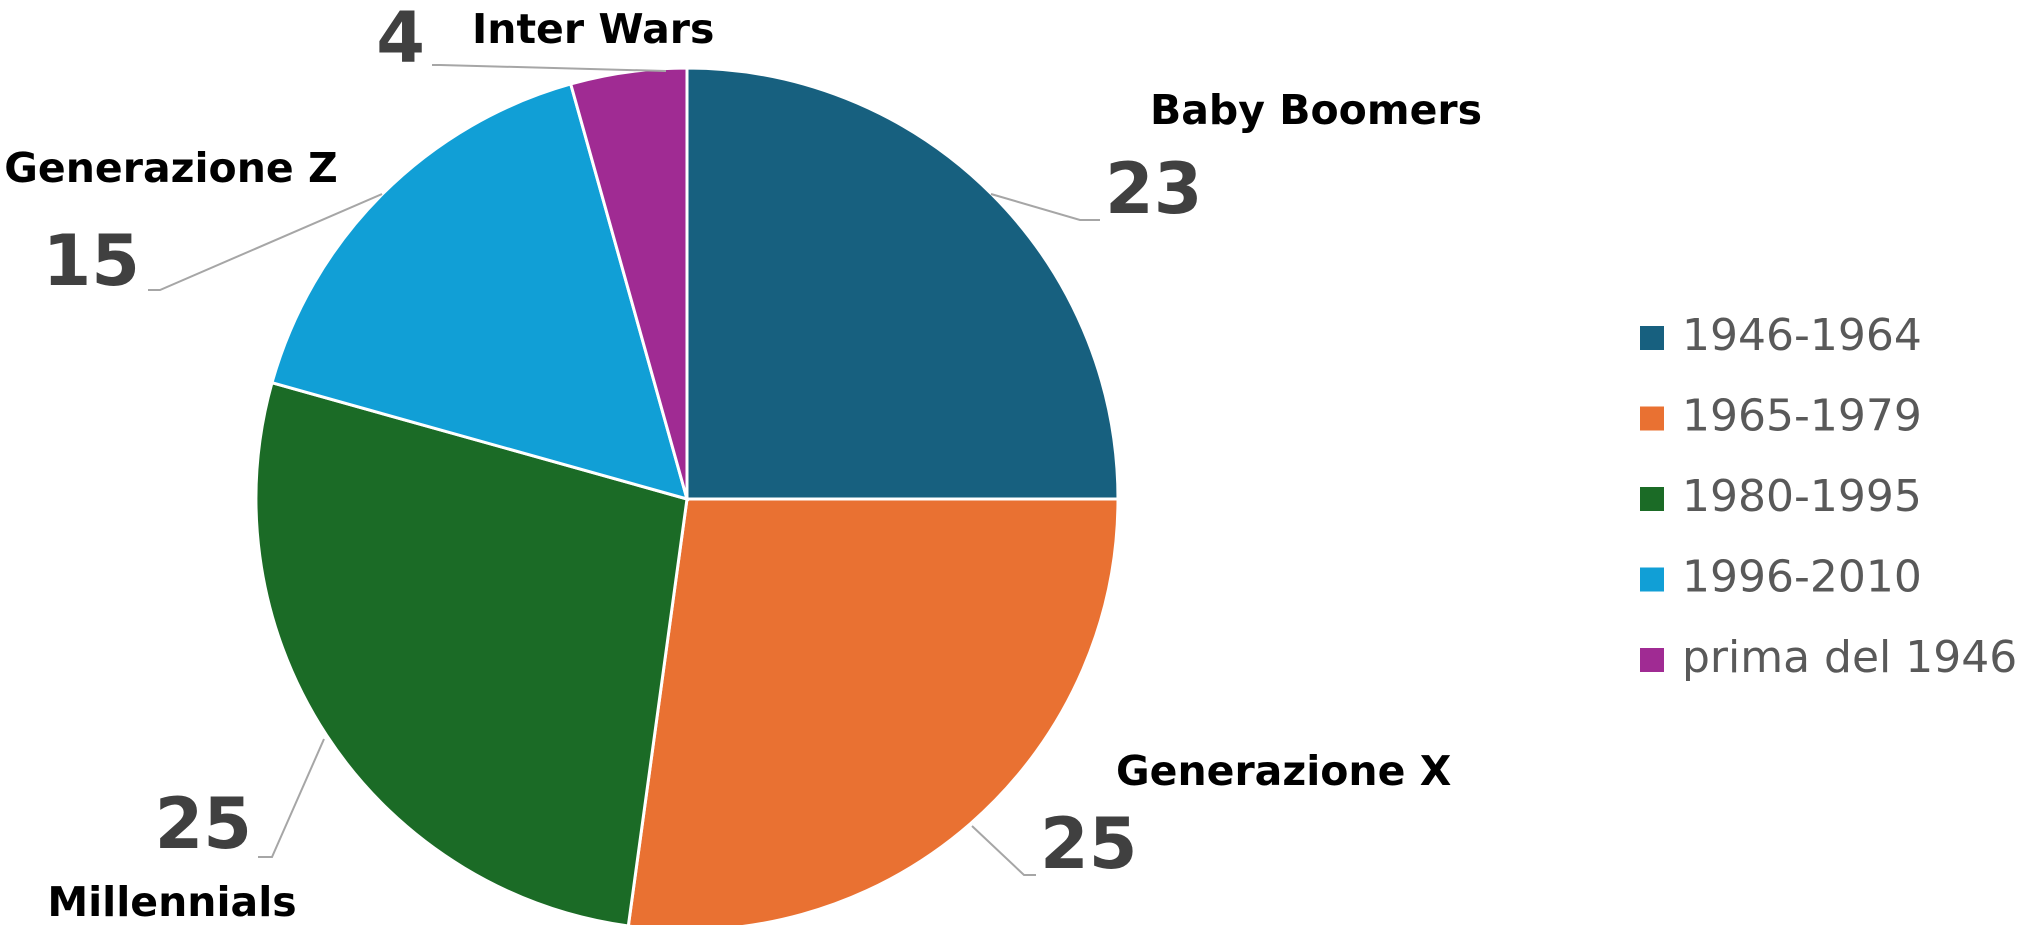  I want to click on legend-label: 1980-1995, so click(1802, 496).